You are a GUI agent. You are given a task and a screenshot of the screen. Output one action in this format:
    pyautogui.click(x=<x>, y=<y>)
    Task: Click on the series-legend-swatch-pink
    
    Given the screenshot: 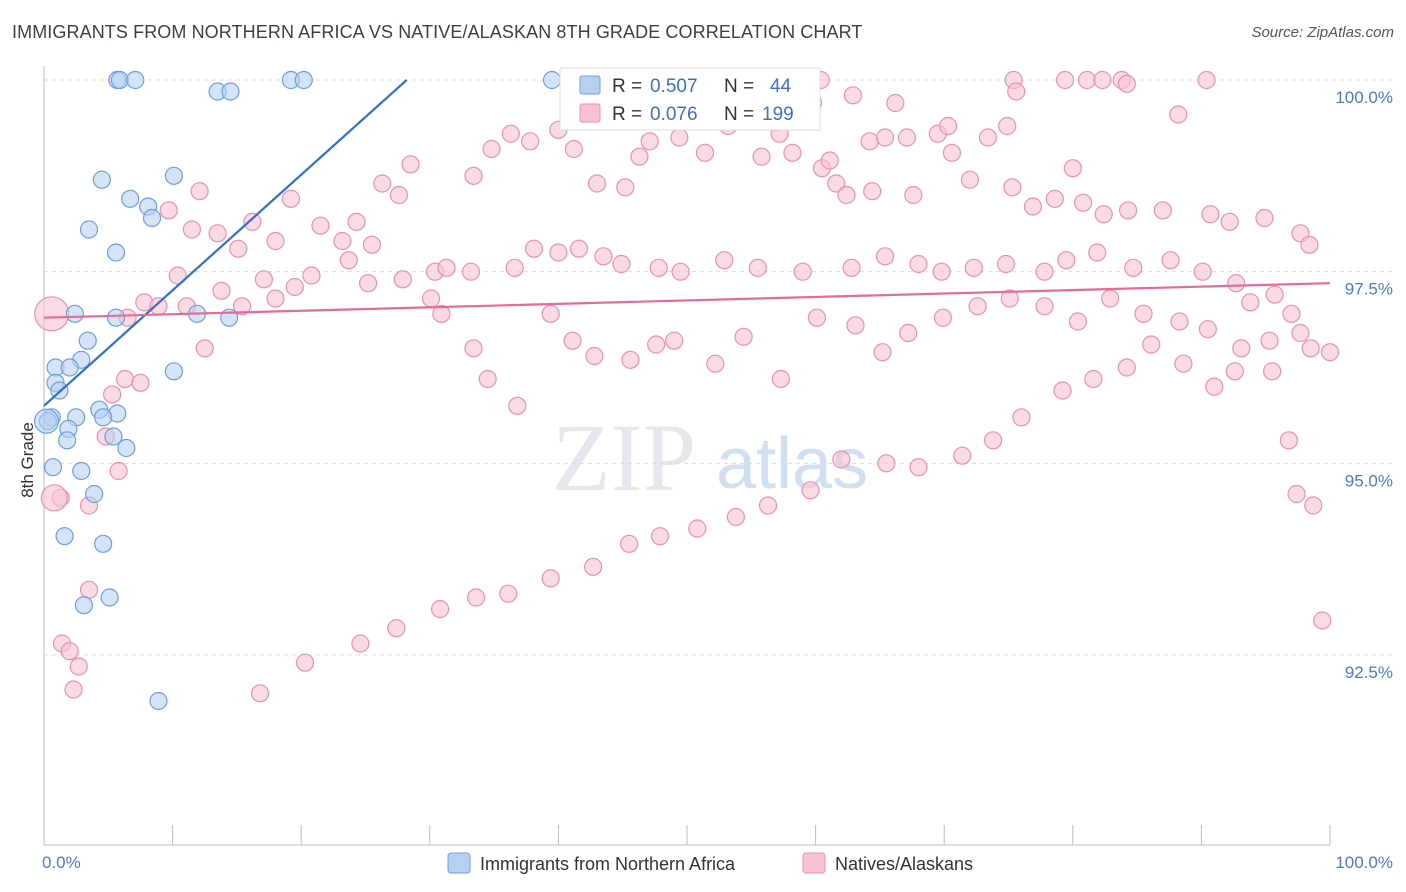 What is the action you would take?
    pyautogui.click(x=814, y=863)
    